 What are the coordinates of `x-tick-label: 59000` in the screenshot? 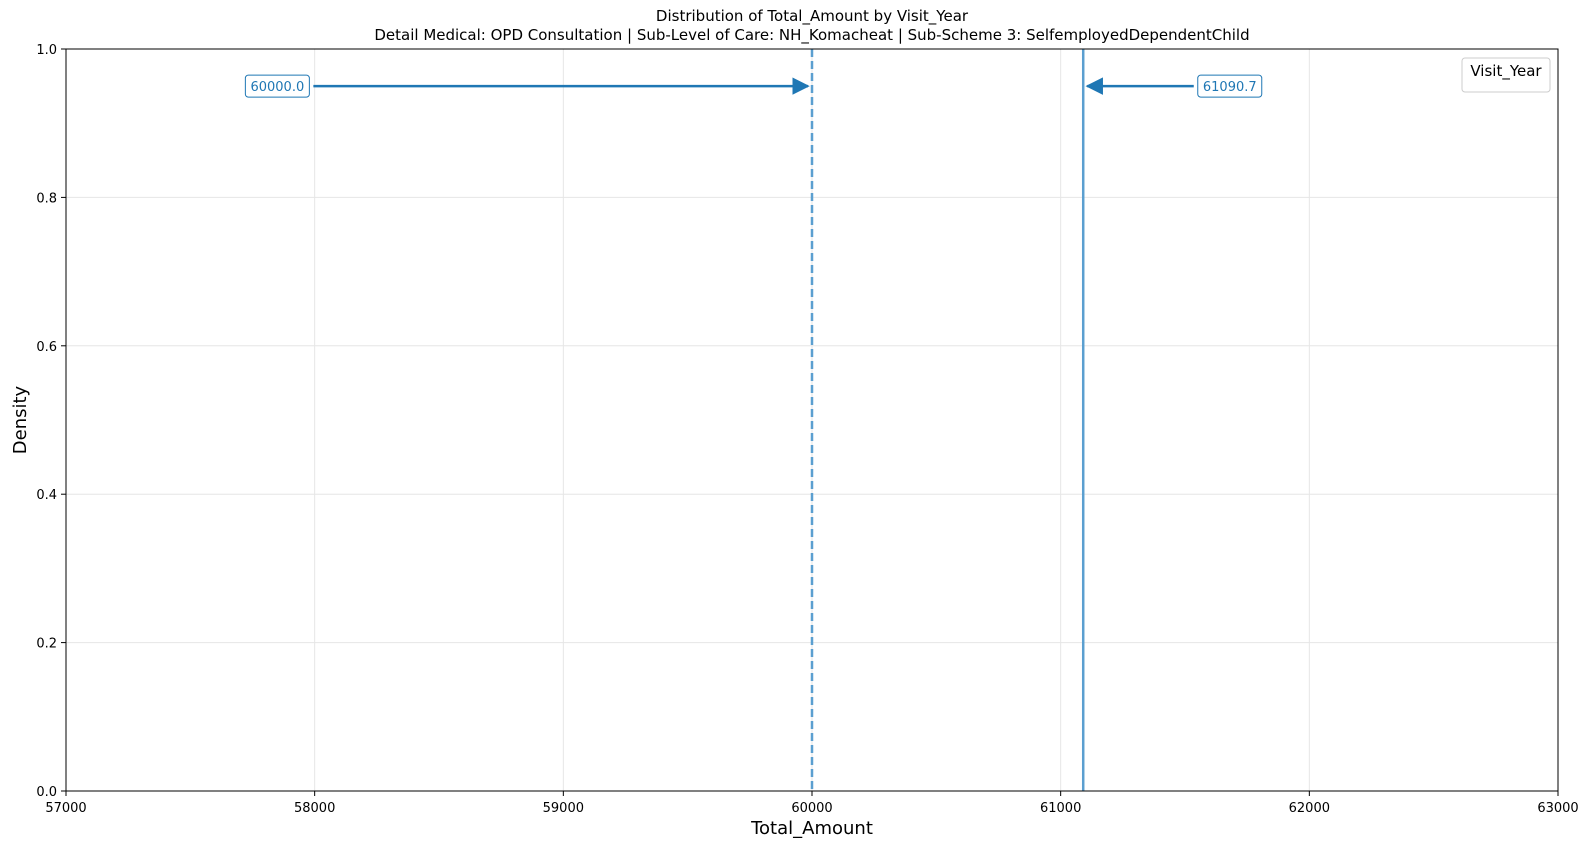 It's located at (563, 808).